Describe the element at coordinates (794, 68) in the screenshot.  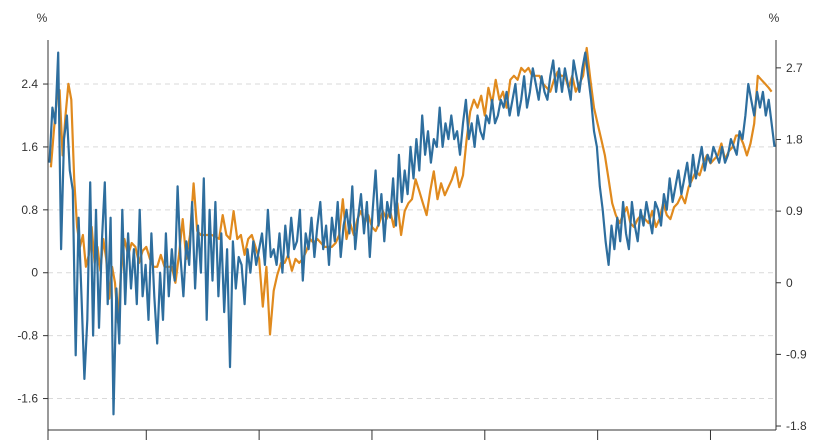
I see `right-tick-label: 2.7` at that location.